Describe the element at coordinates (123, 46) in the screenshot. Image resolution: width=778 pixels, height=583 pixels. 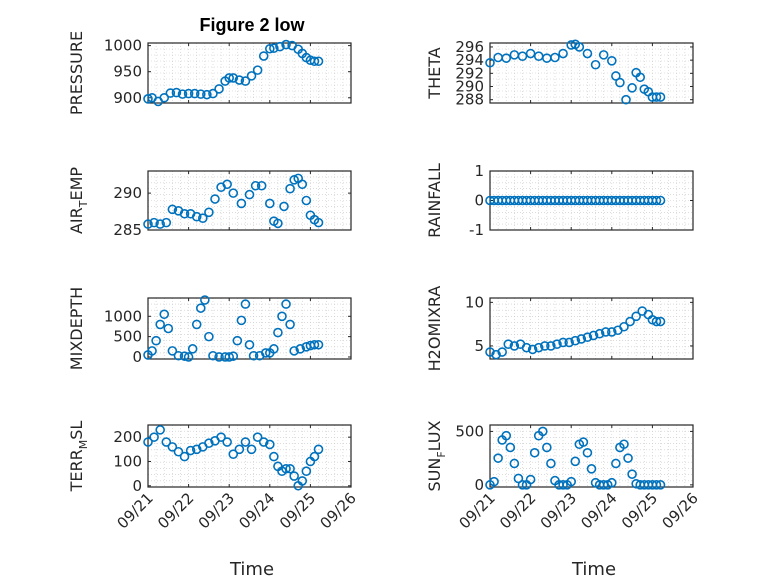
I see `y-tick-label: 1000` at that location.